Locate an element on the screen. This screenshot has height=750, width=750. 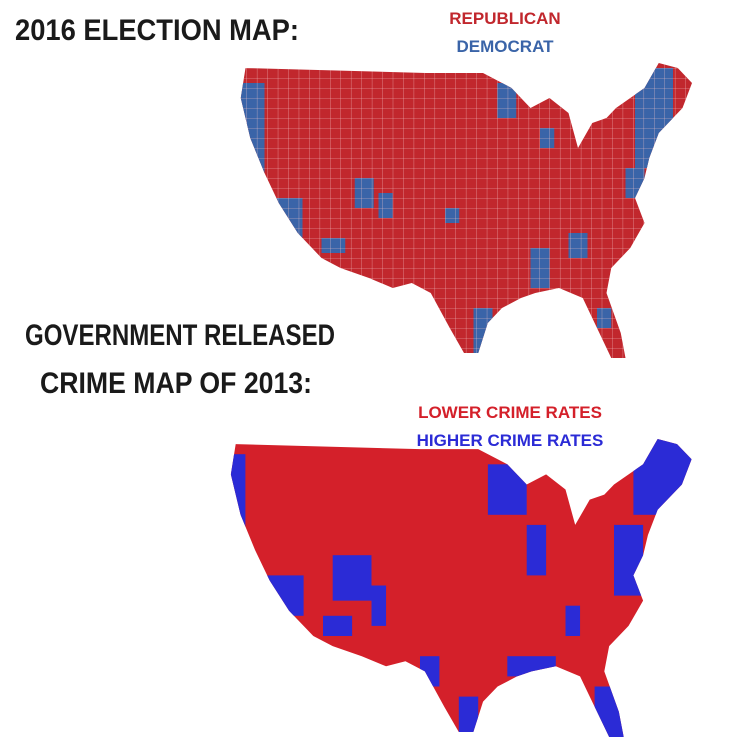
election-title: 2016 ELECTION MAP: is located at coordinates (157, 30).